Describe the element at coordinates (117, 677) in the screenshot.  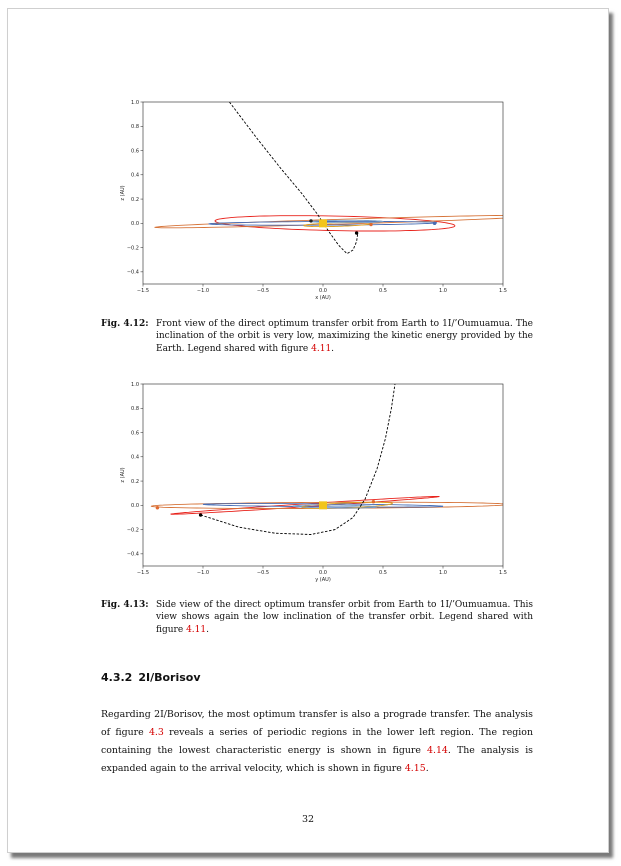
I see `section-number: 4.3.2` at that location.